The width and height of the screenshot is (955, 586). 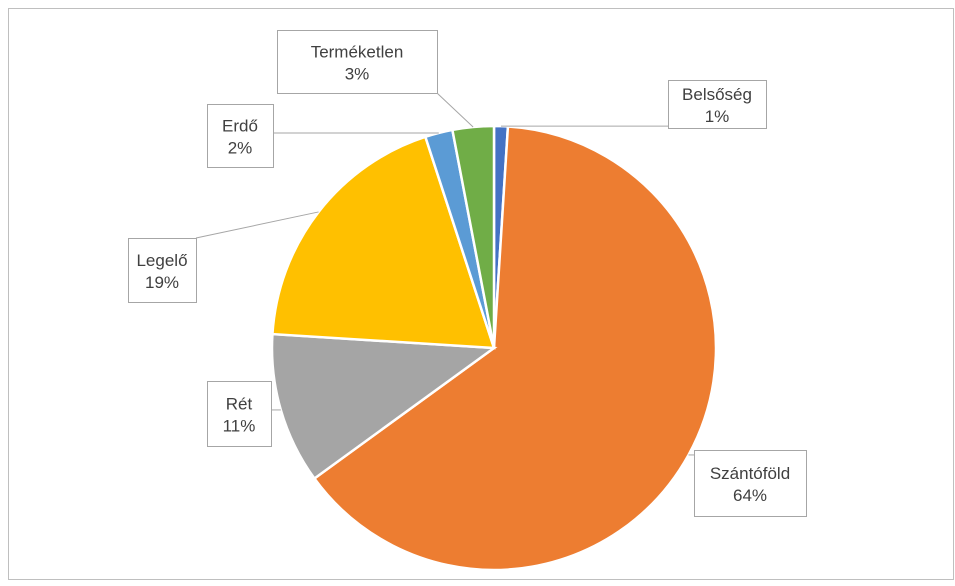 I want to click on value-label: 19%, so click(x=162, y=282).